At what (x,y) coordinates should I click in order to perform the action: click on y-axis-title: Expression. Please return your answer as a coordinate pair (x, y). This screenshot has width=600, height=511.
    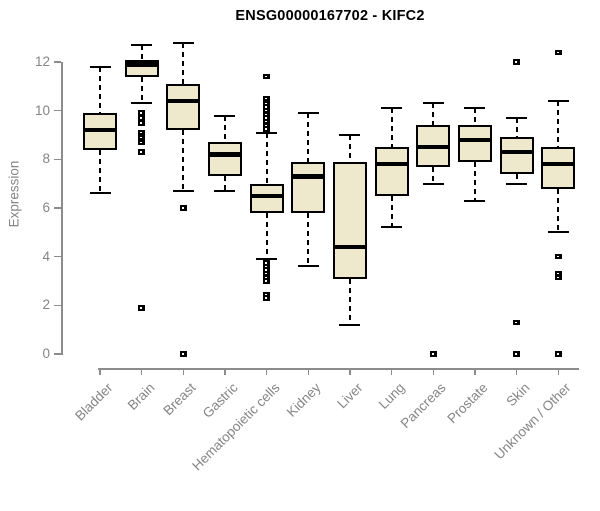
    Looking at the image, I should click on (14, 194).